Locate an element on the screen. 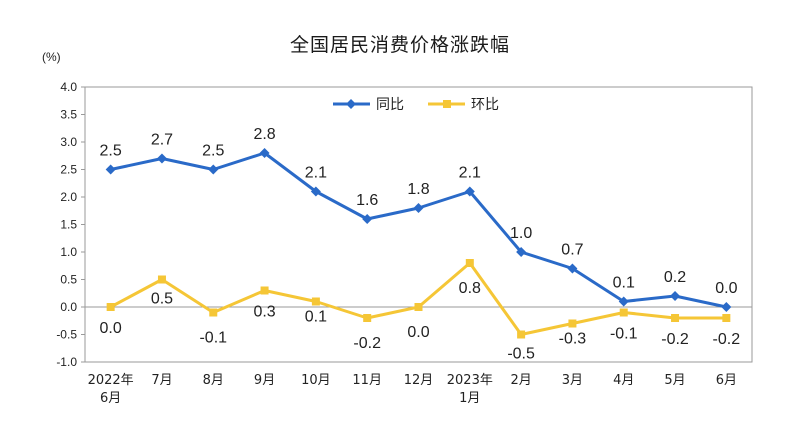 The image size is (800, 444). x-tick-label: 10月 is located at coordinates (316, 380).